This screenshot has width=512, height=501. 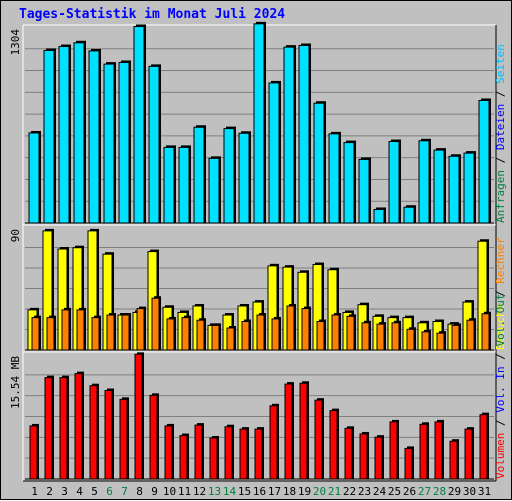 I want to click on y-axis-max-label: 90, so click(x=15, y=235).